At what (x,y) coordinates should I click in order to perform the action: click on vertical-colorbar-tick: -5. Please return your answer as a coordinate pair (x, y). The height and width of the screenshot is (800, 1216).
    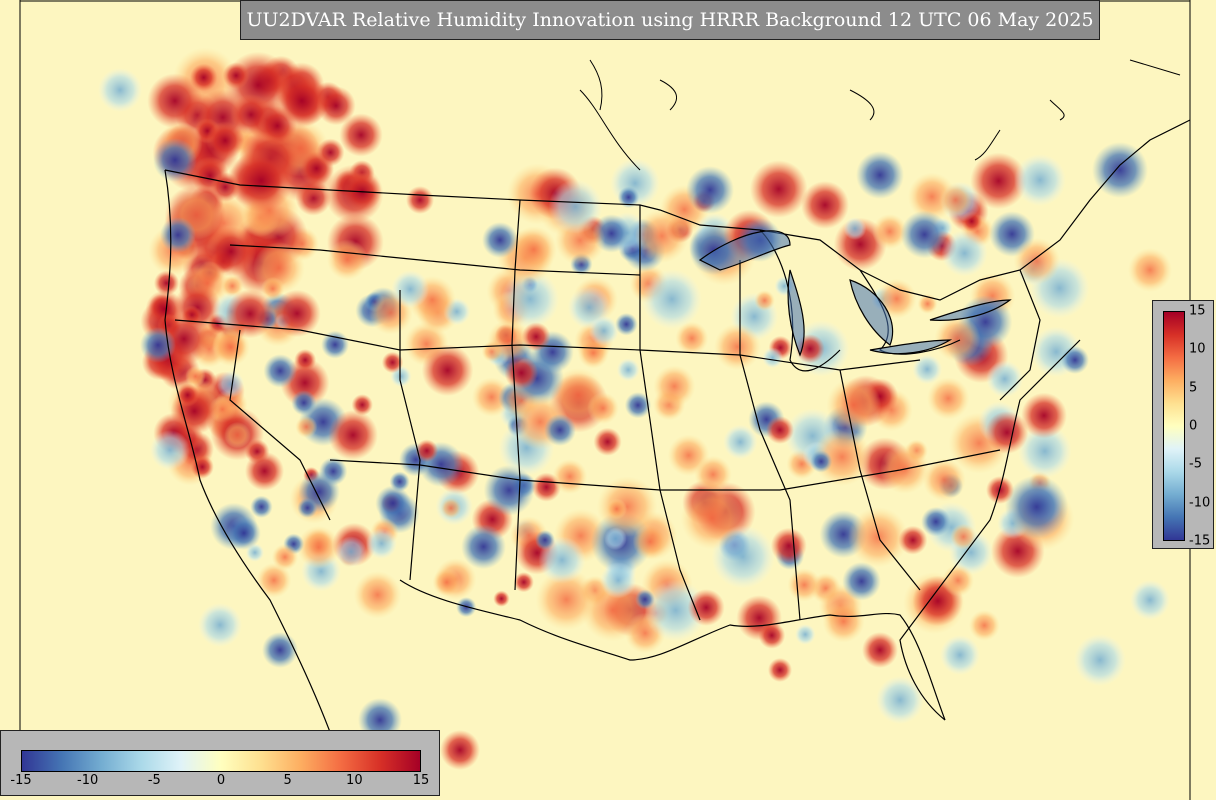
    Looking at the image, I should click on (1195, 464).